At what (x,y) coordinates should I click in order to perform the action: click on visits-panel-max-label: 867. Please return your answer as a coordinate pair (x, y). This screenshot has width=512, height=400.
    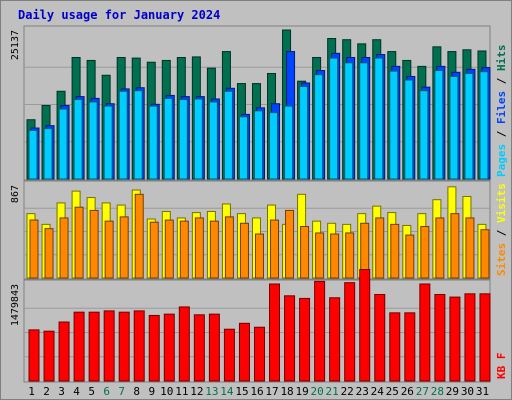
    Looking at the image, I should click on (15, 194).